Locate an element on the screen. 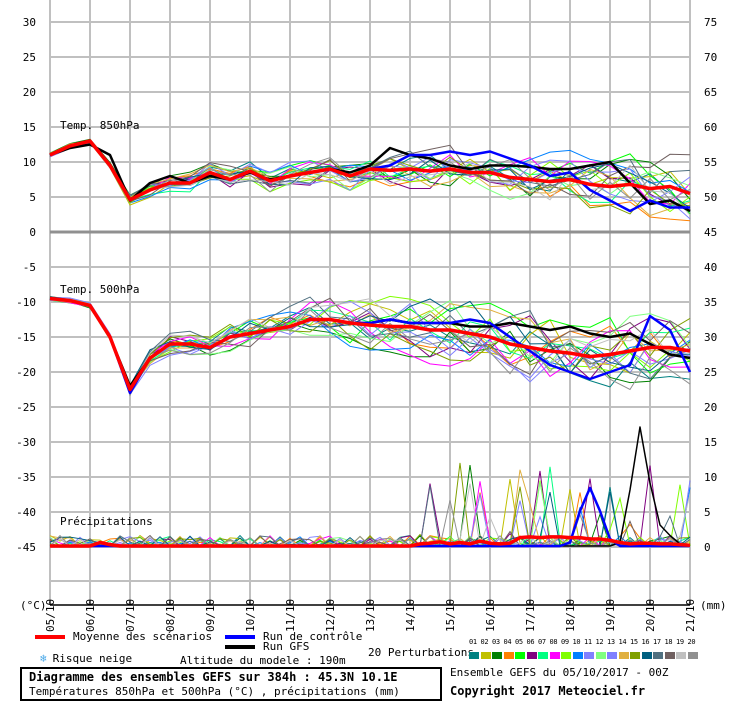 The height and width of the screenshot is (701, 740). perturbation-id: 13 is located at coordinates (611, 642).